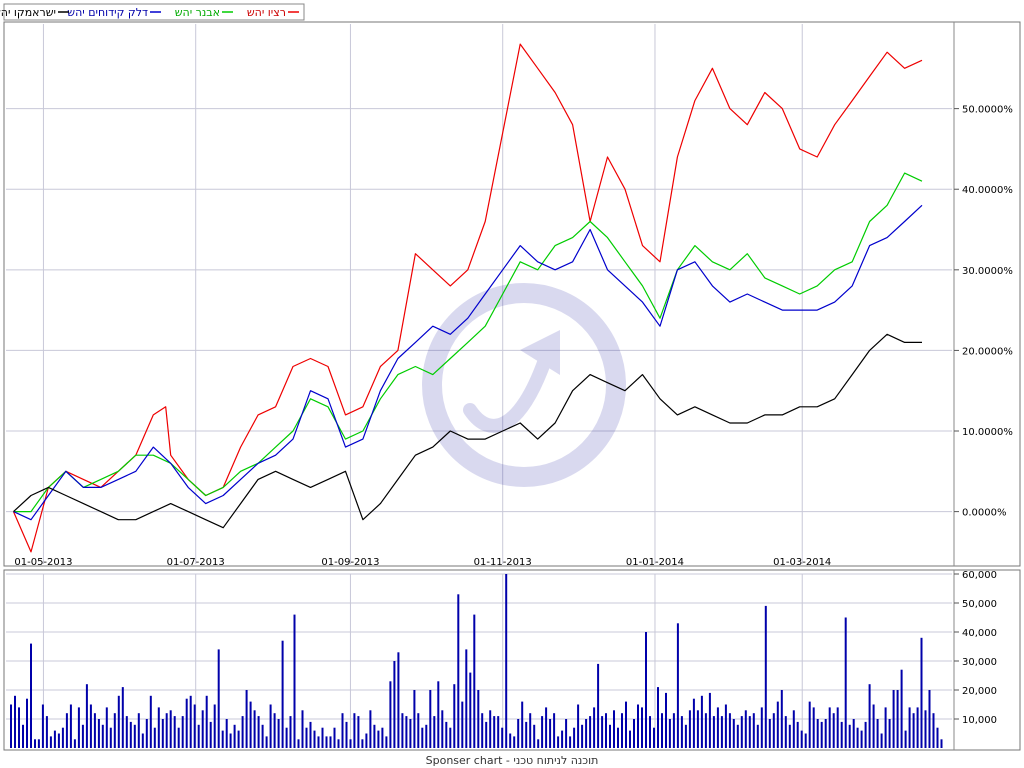 Image resolution: width=1024 pixels, height=768 pixels. Describe the element at coordinates (802, 562) in the screenshot. I see `date-tick-label: 01-03-2014` at that location.